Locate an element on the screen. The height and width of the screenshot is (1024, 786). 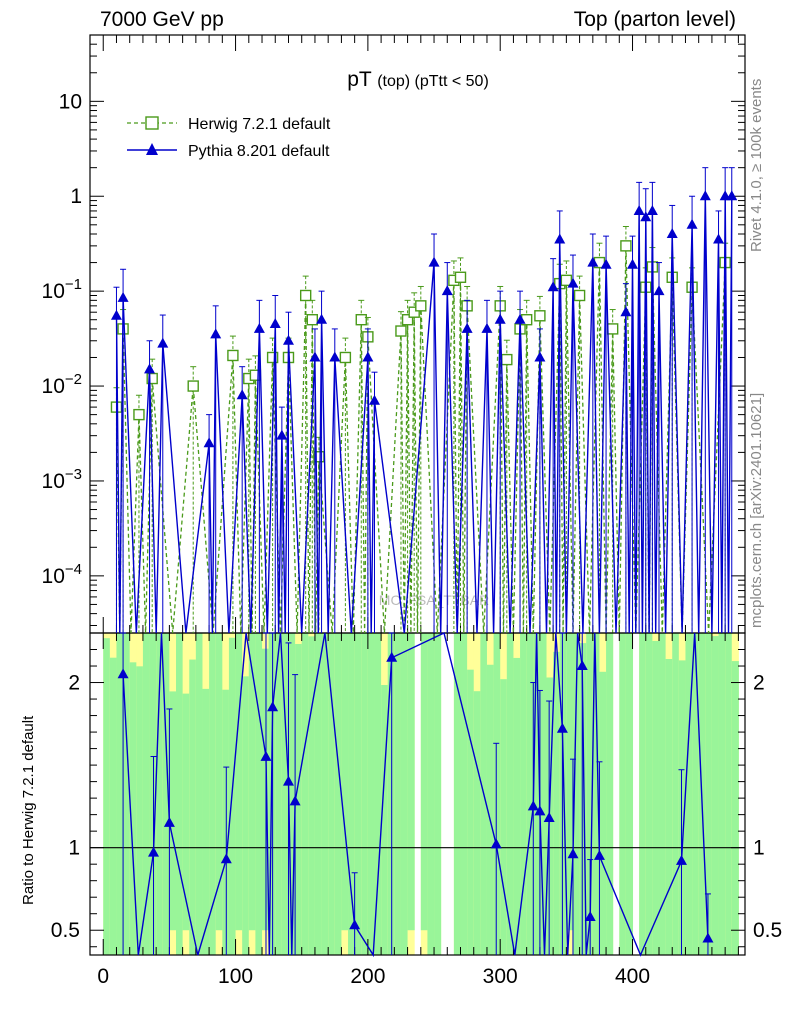
y-tick-label: 10⁻³ is located at coordinates (62, 479).